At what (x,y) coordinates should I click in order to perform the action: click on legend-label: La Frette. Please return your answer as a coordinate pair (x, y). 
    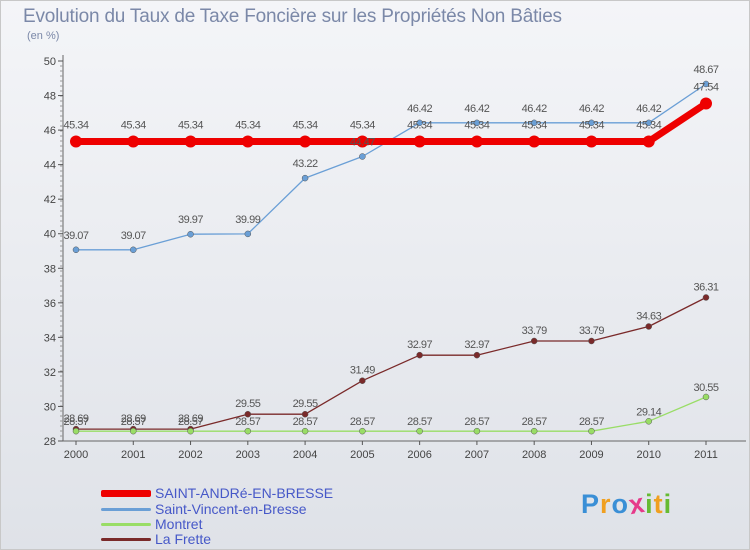
    Looking at the image, I should click on (183, 539).